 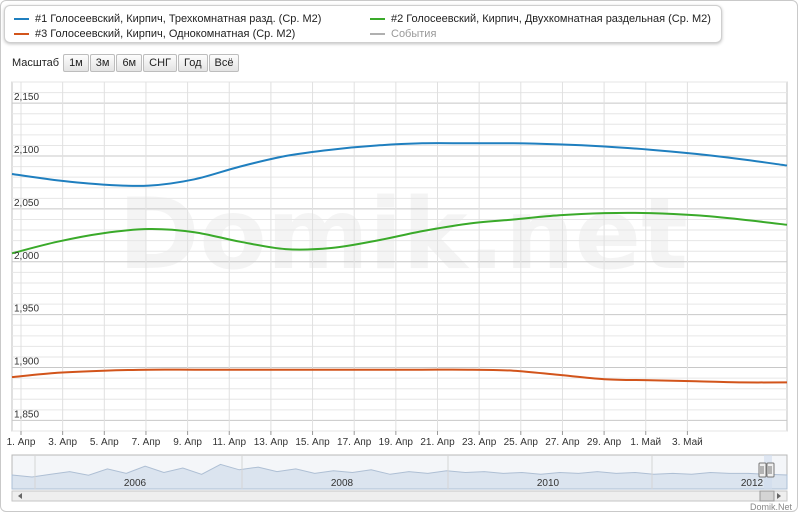 What do you see at coordinates (146, 442) in the screenshot?
I see `x-tick-label: 7. Апр` at bounding box center [146, 442].